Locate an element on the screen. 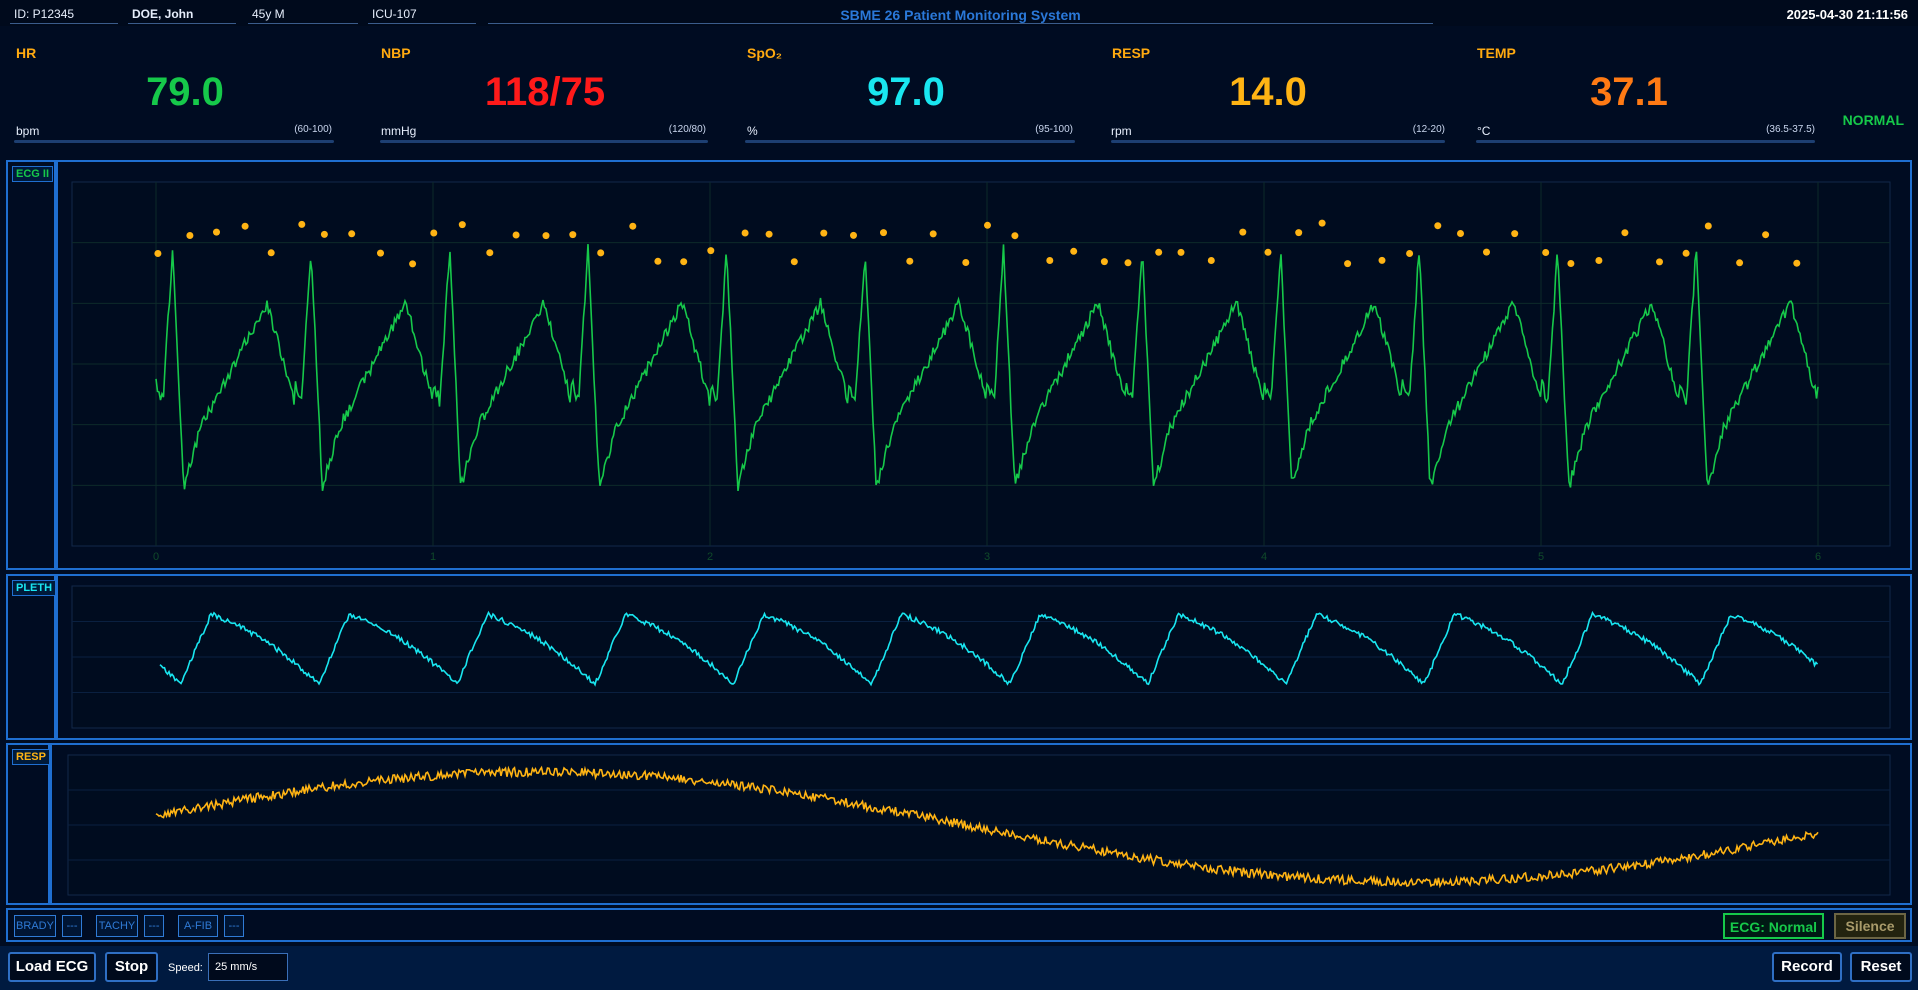 This screenshot has height=990, width=1918. pleth-label-column: PLETH is located at coordinates (32, 657).